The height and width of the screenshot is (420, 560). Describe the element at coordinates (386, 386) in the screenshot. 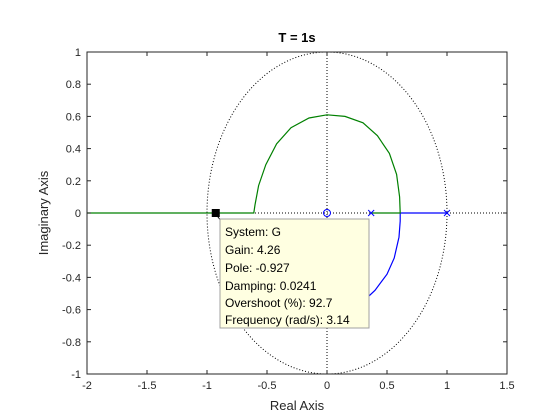

I see `x-tick-label: 0.5` at that location.